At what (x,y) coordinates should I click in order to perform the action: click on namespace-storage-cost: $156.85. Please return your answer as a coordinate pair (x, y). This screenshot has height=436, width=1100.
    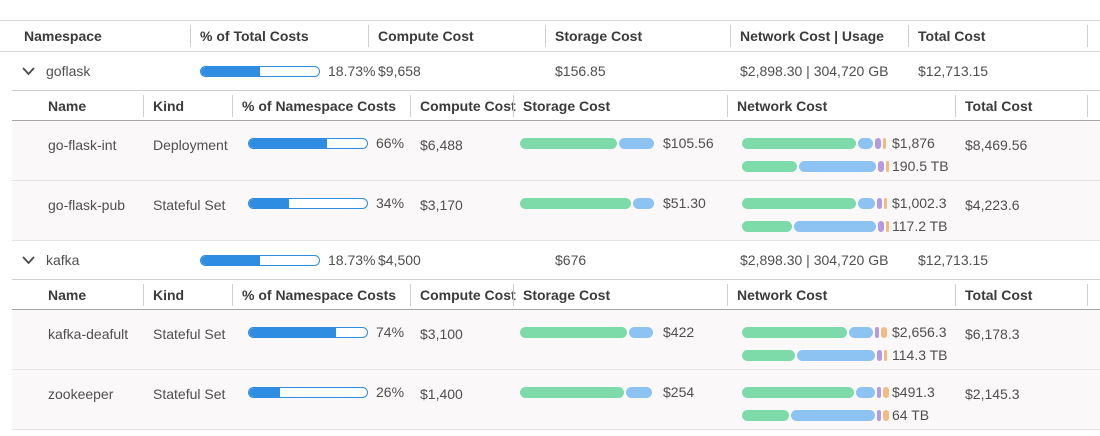
    Looking at the image, I should click on (580, 71).